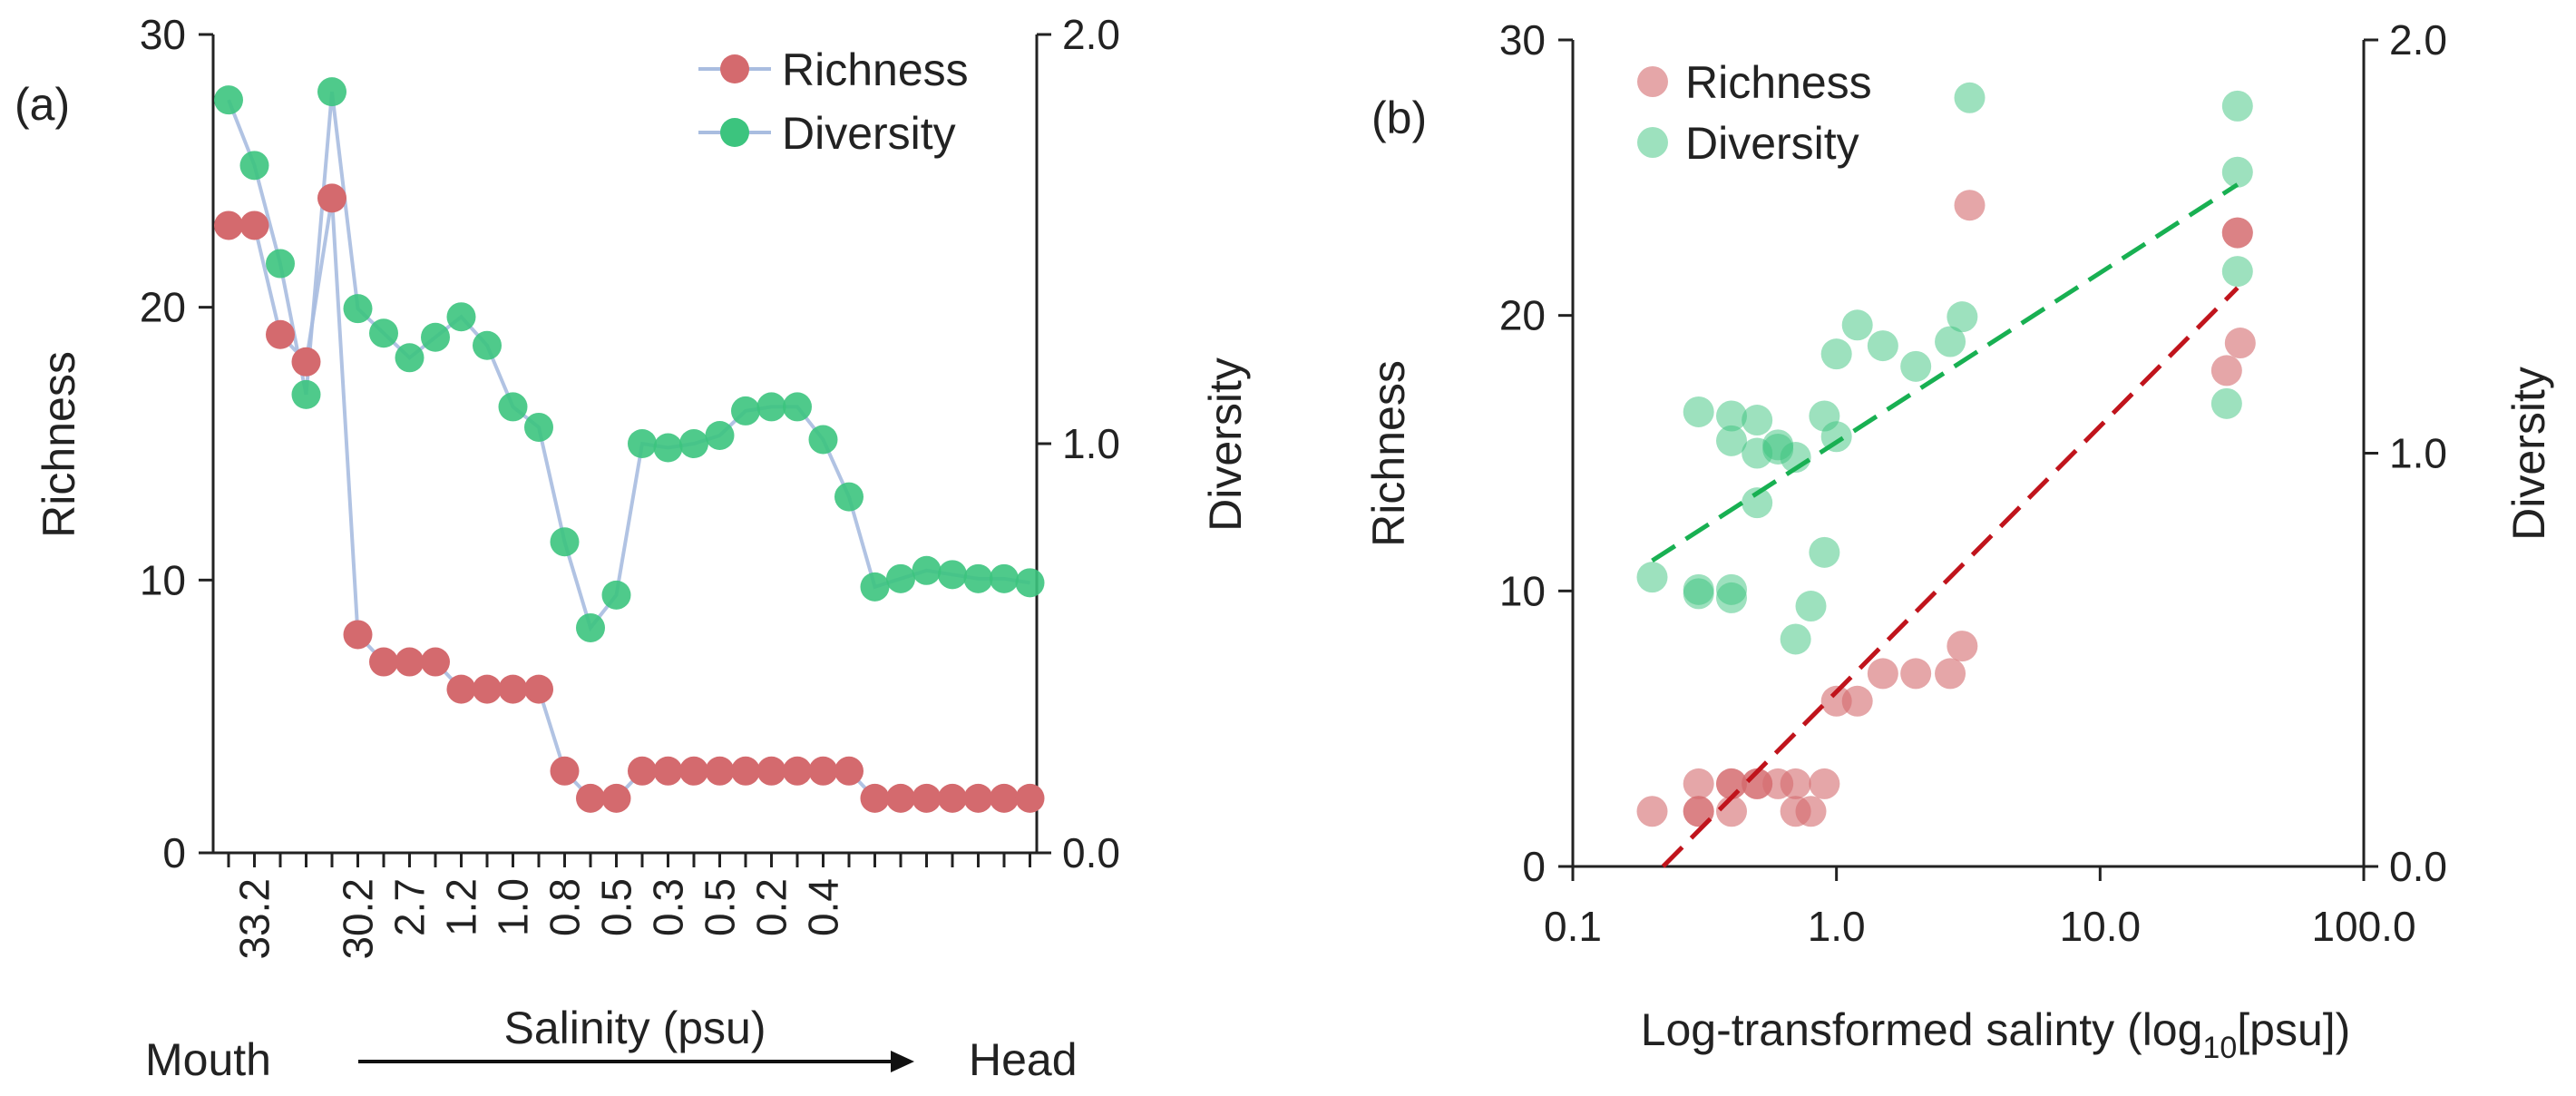 Image resolution: width=2576 pixels, height=1096 pixels. I want to click on panel-b-ylabel-right: Diversity, so click(2528, 454).